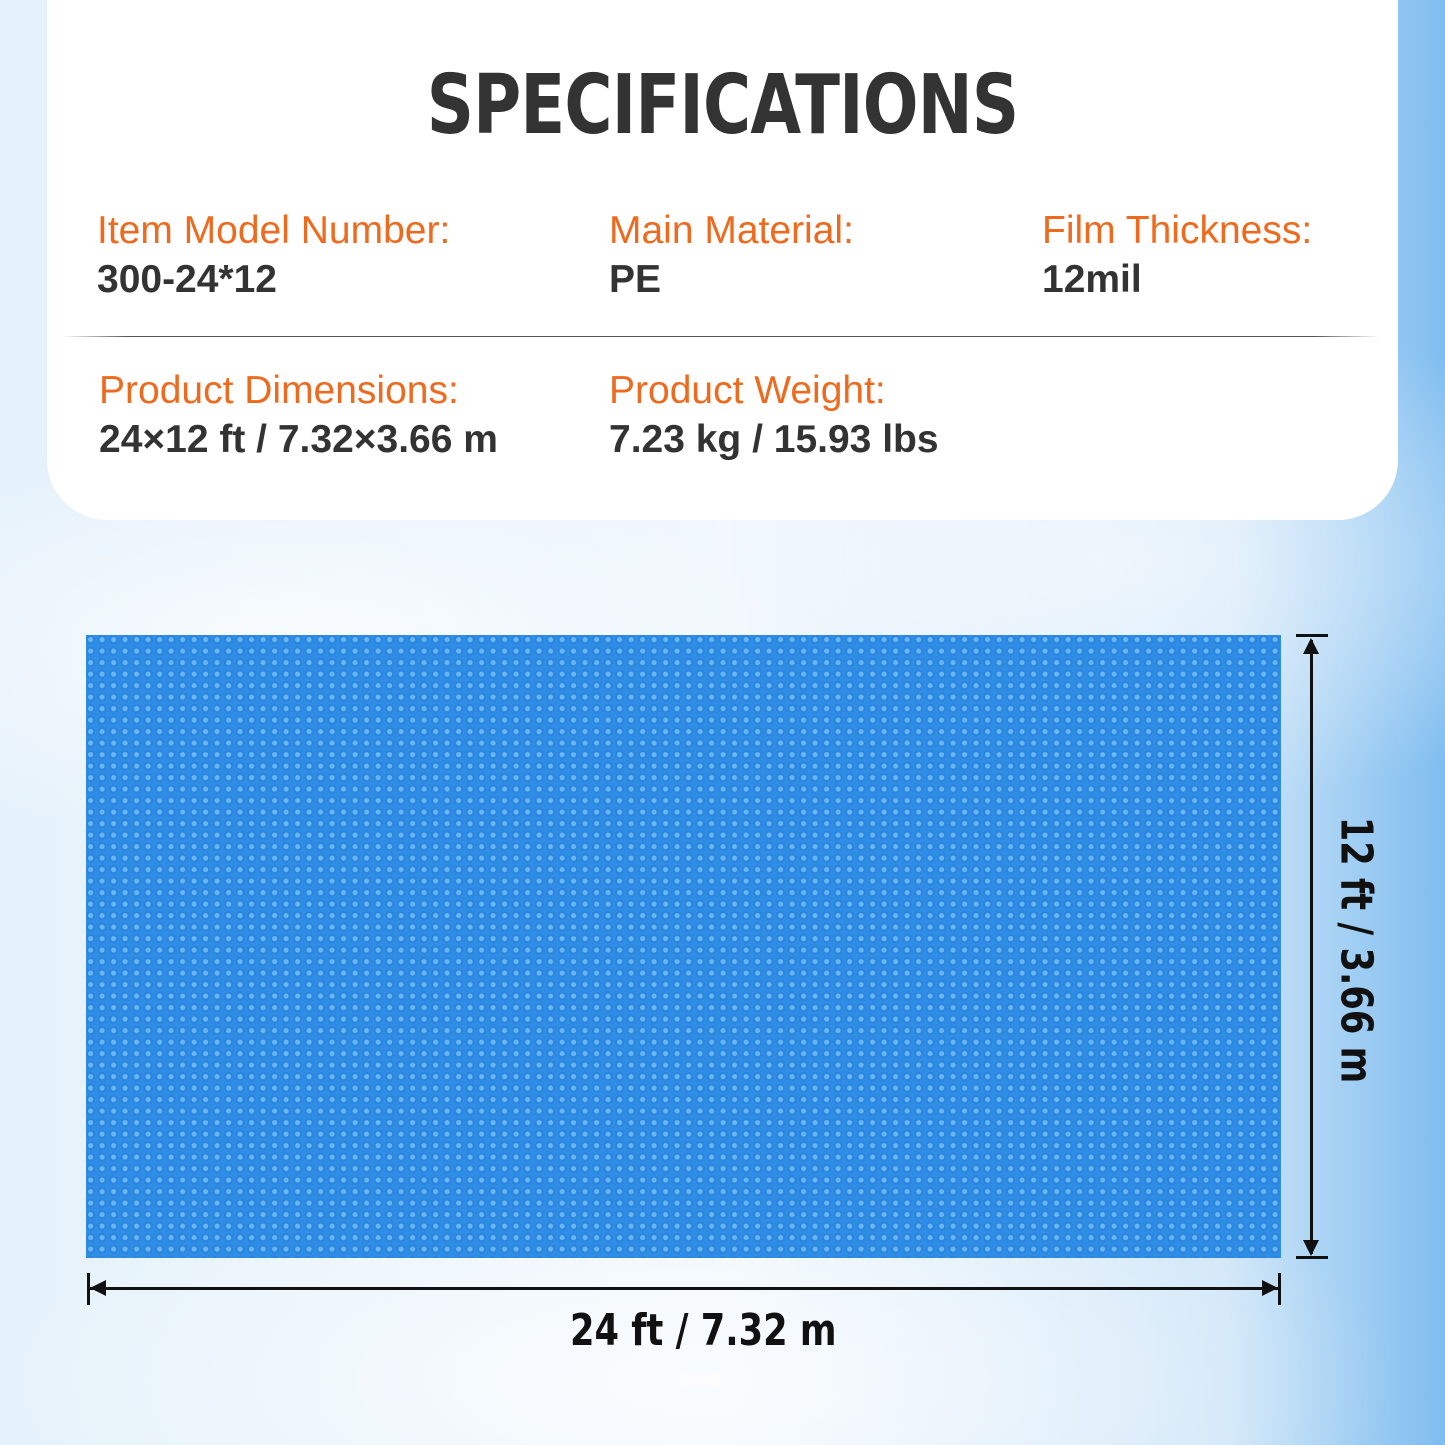 Image resolution: width=1445 pixels, height=1445 pixels. Describe the element at coordinates (1311, 646) in the screenshot. I see `arrow-up-icon` at that location.